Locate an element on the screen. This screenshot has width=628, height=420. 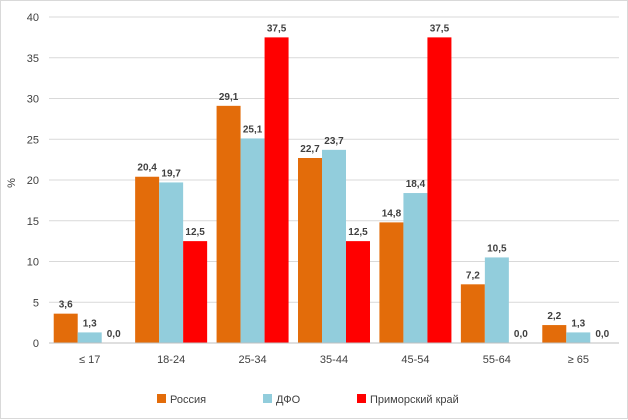
data-label: 20,4 is located at coordinates (147, 168).